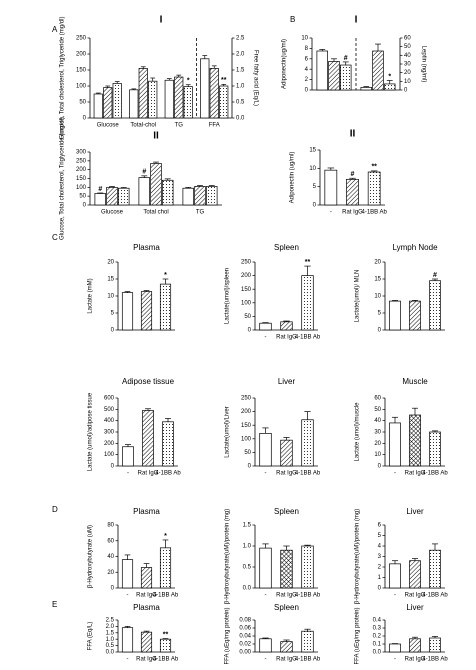 The image size is (476, 670). I want to click on x-tick-label: Total chol, so click(155, 213).